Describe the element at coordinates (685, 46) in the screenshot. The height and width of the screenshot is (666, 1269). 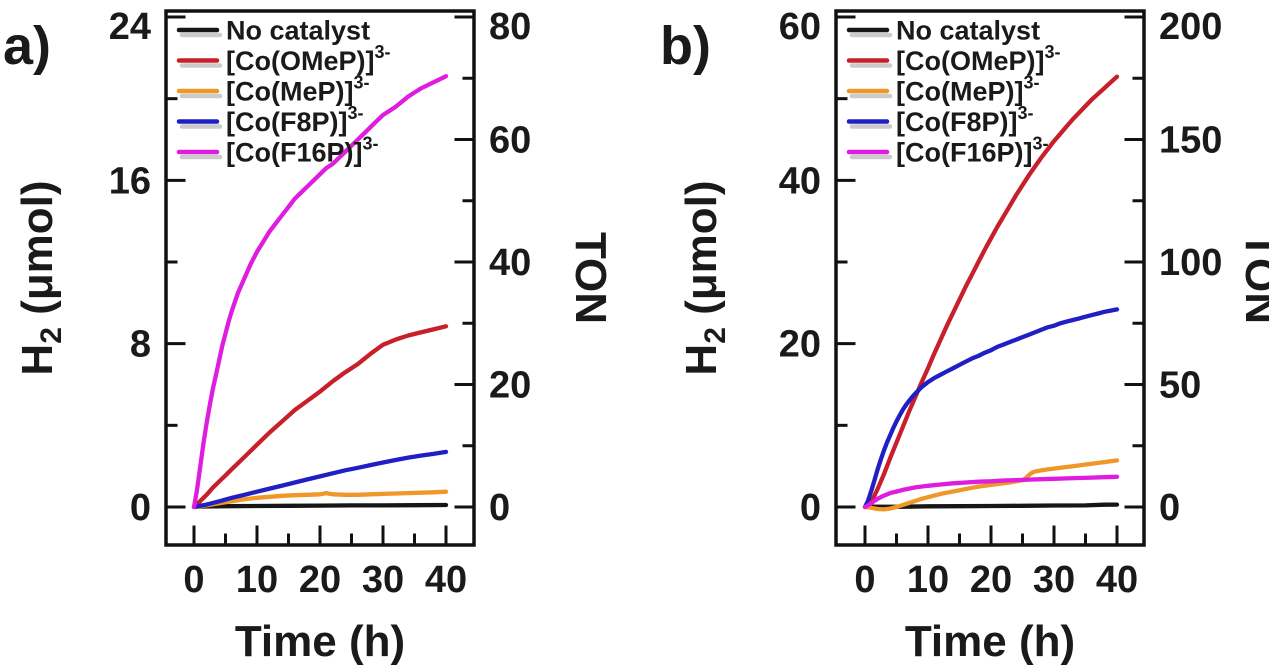
I see `panel-label: b)` at that location.